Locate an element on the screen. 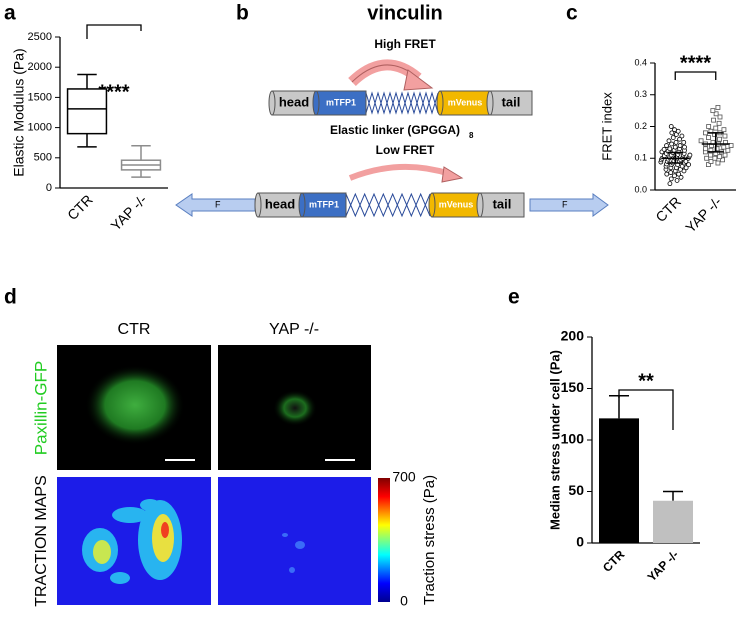 The height and width of the screenshot is (636, 745). linker-subscript: 8 is located at coordinates (471, 135).